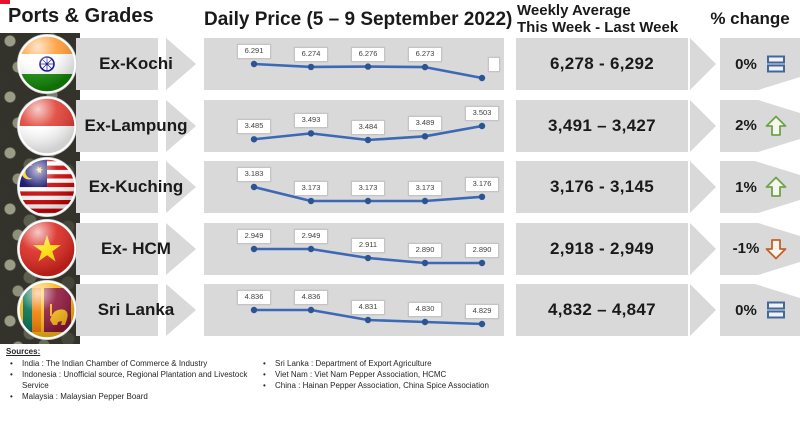 Image resolution: width=800 pixels, height=423 pixels. I want to click on spark-data-label: 6.274, so click(311, 54).